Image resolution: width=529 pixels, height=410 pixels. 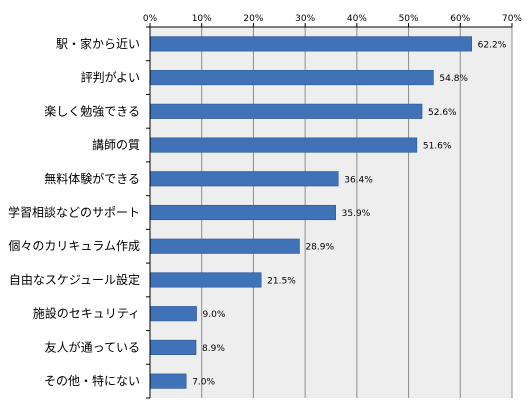 I want to click on category-label: 学習相談などのサポート, so click(x=74, y=212).